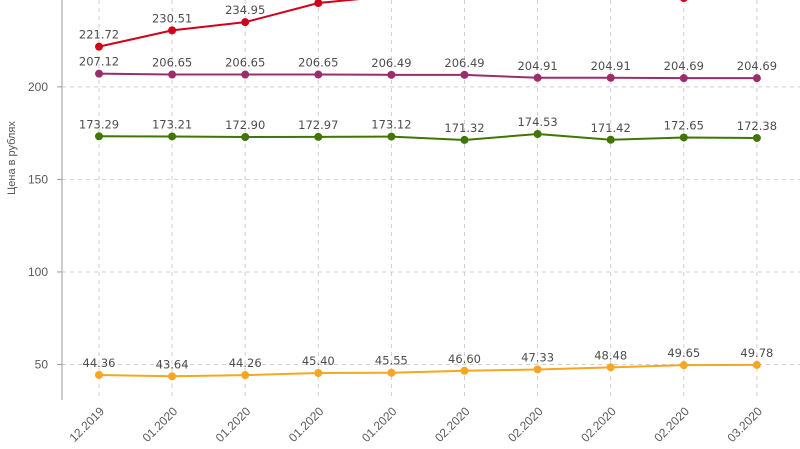 This screenshot has height=449, width=800. I want to click on y-tick-label: 50, so click(42, 365).